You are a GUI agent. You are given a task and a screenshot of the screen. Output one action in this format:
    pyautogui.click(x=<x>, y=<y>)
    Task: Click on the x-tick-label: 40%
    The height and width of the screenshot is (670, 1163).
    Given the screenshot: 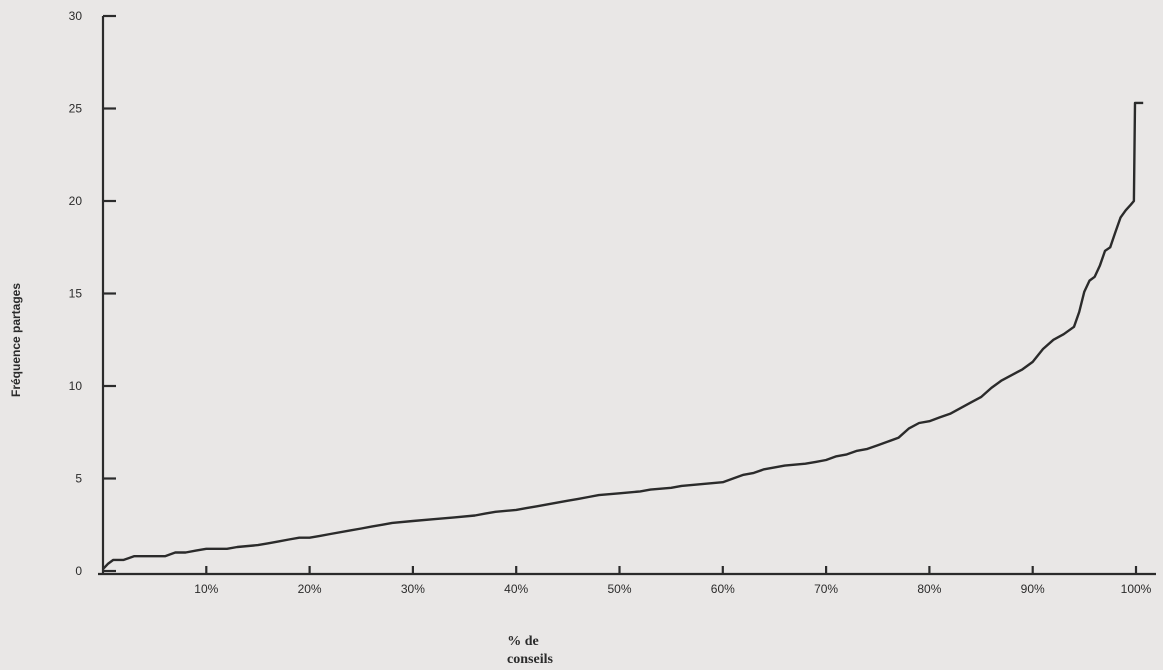 What is the action you would take?
    pyautogui.click(x=516, y=589)
    